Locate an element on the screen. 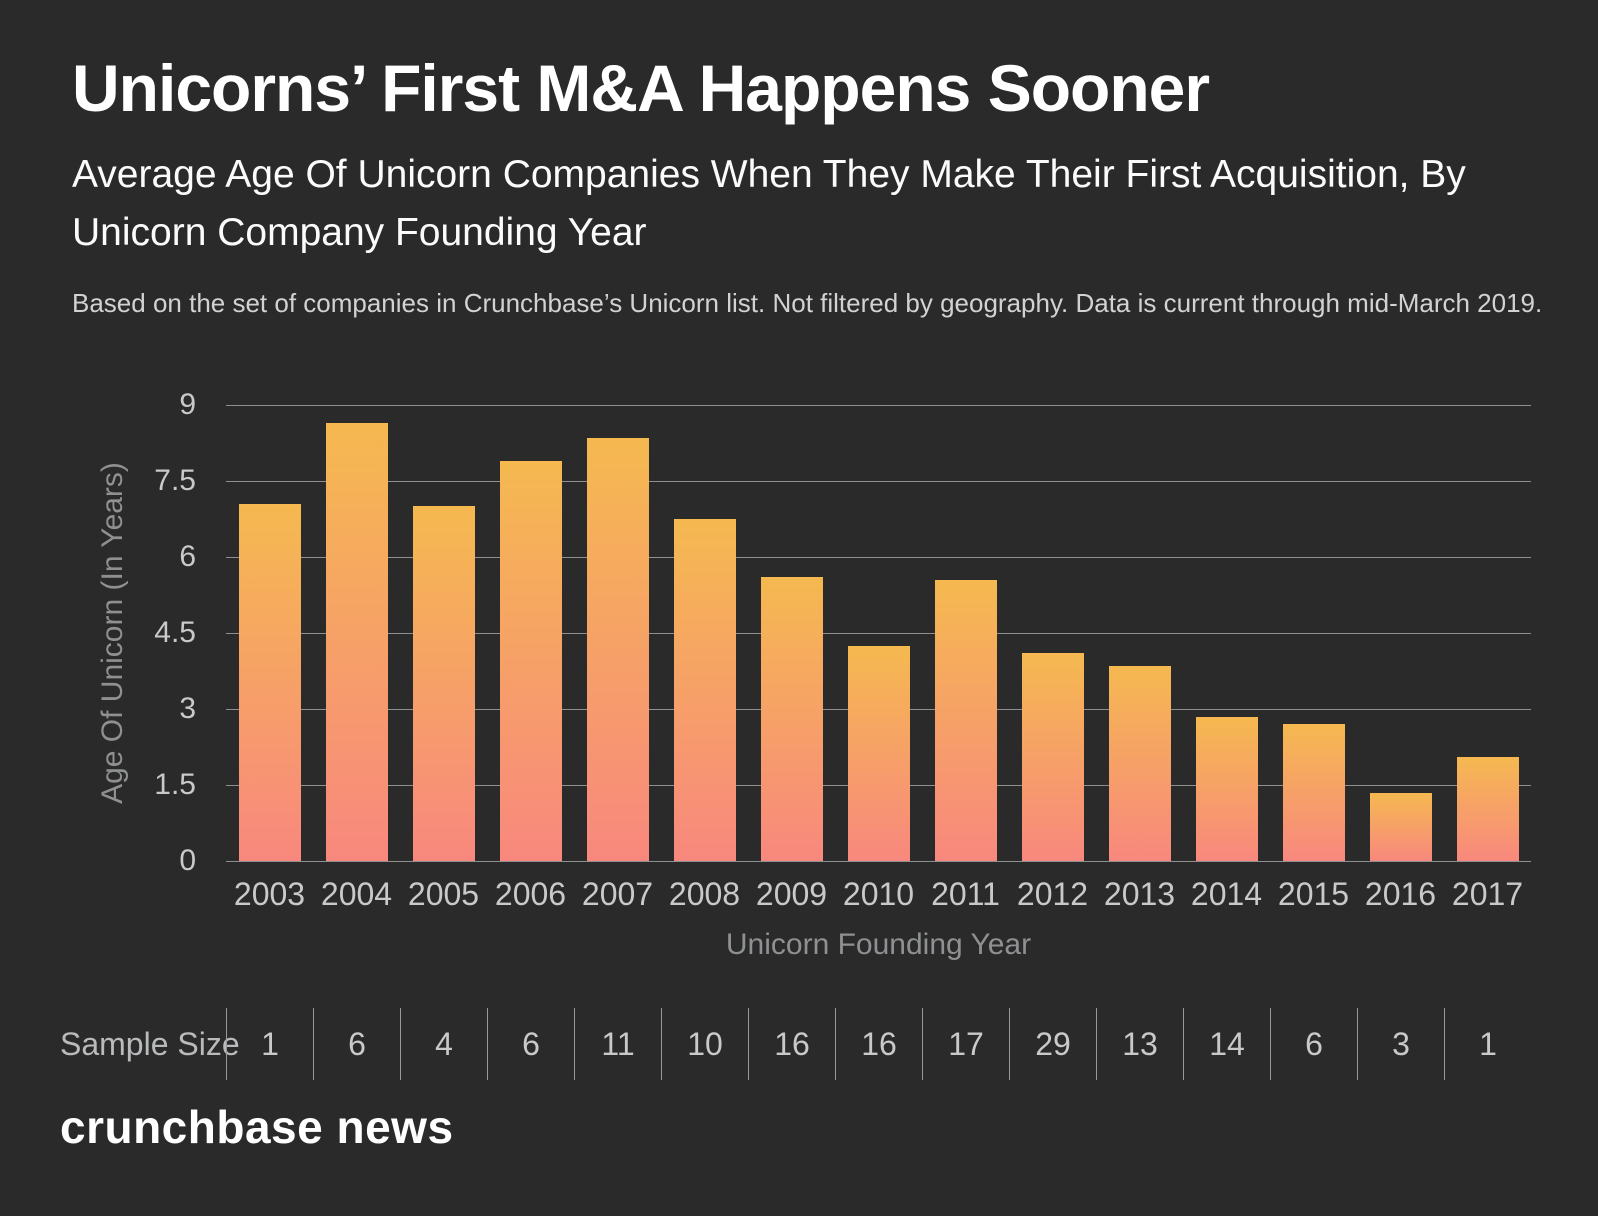 Image resolution: width=1598 pixels, height=1216 pixels. bar-column-2015 is located at coordinates (1313, 633).